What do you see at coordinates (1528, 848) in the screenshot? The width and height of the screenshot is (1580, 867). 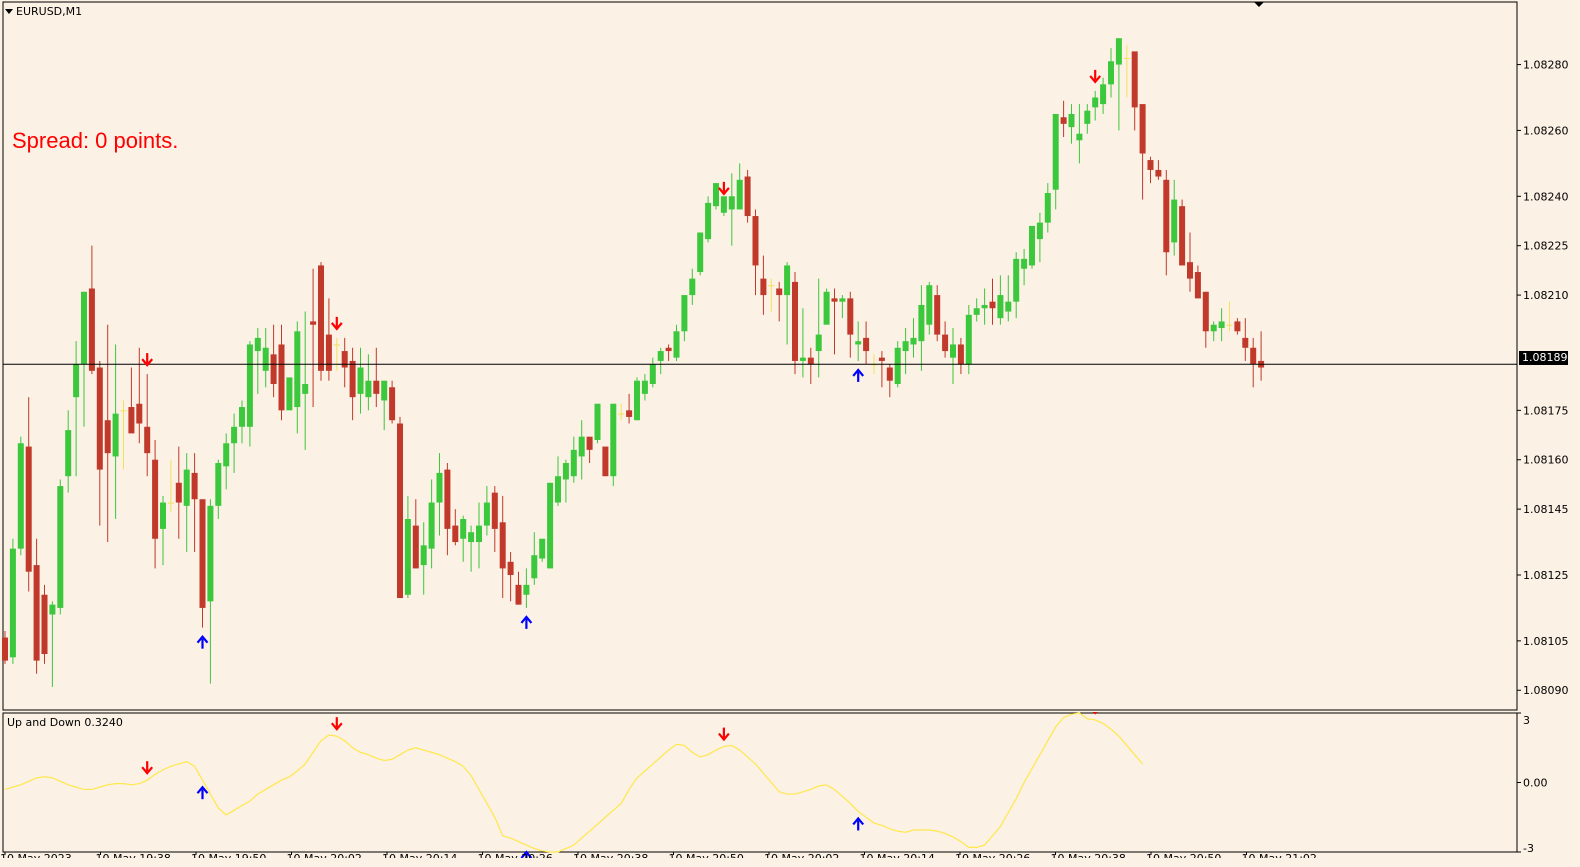 I see `y-tick-label: -3` at bounding box center [1528, 848].